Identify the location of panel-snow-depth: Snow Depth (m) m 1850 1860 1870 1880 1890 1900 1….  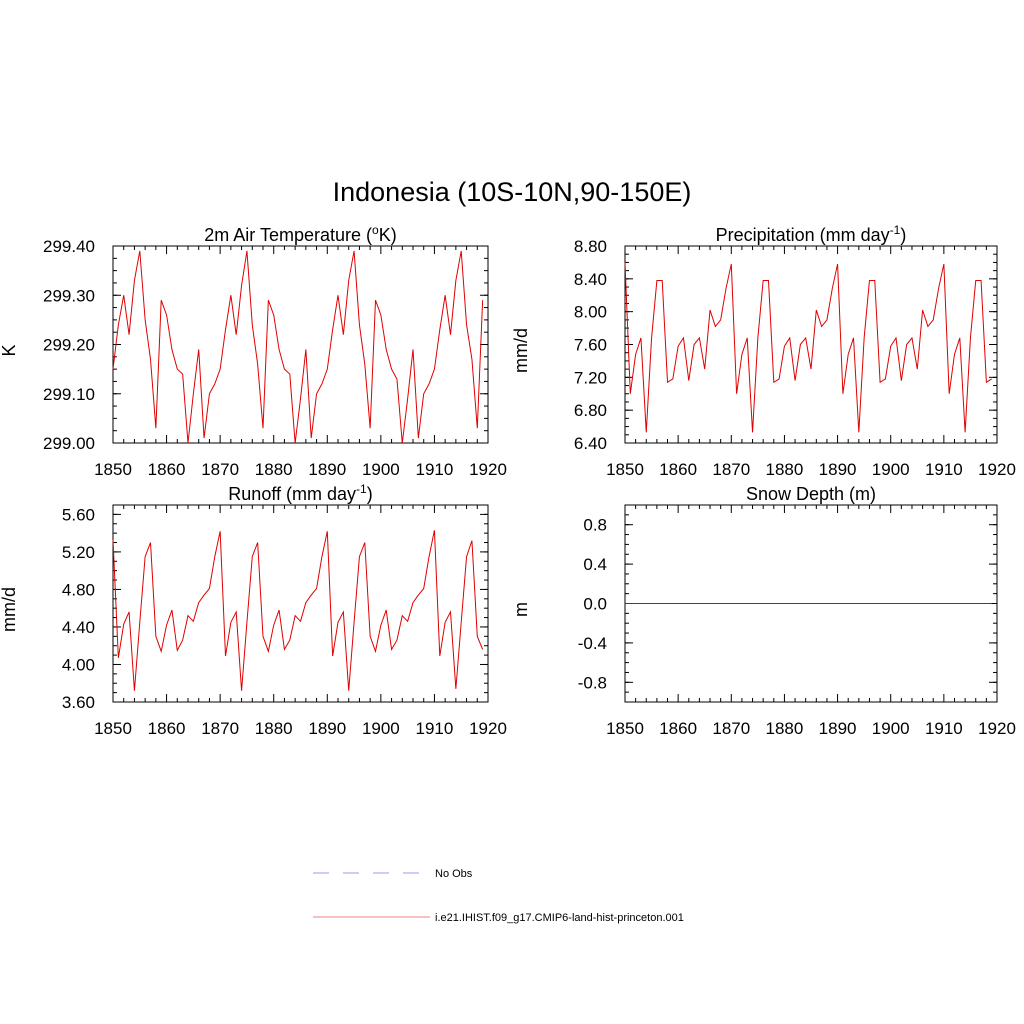
(763, 611).